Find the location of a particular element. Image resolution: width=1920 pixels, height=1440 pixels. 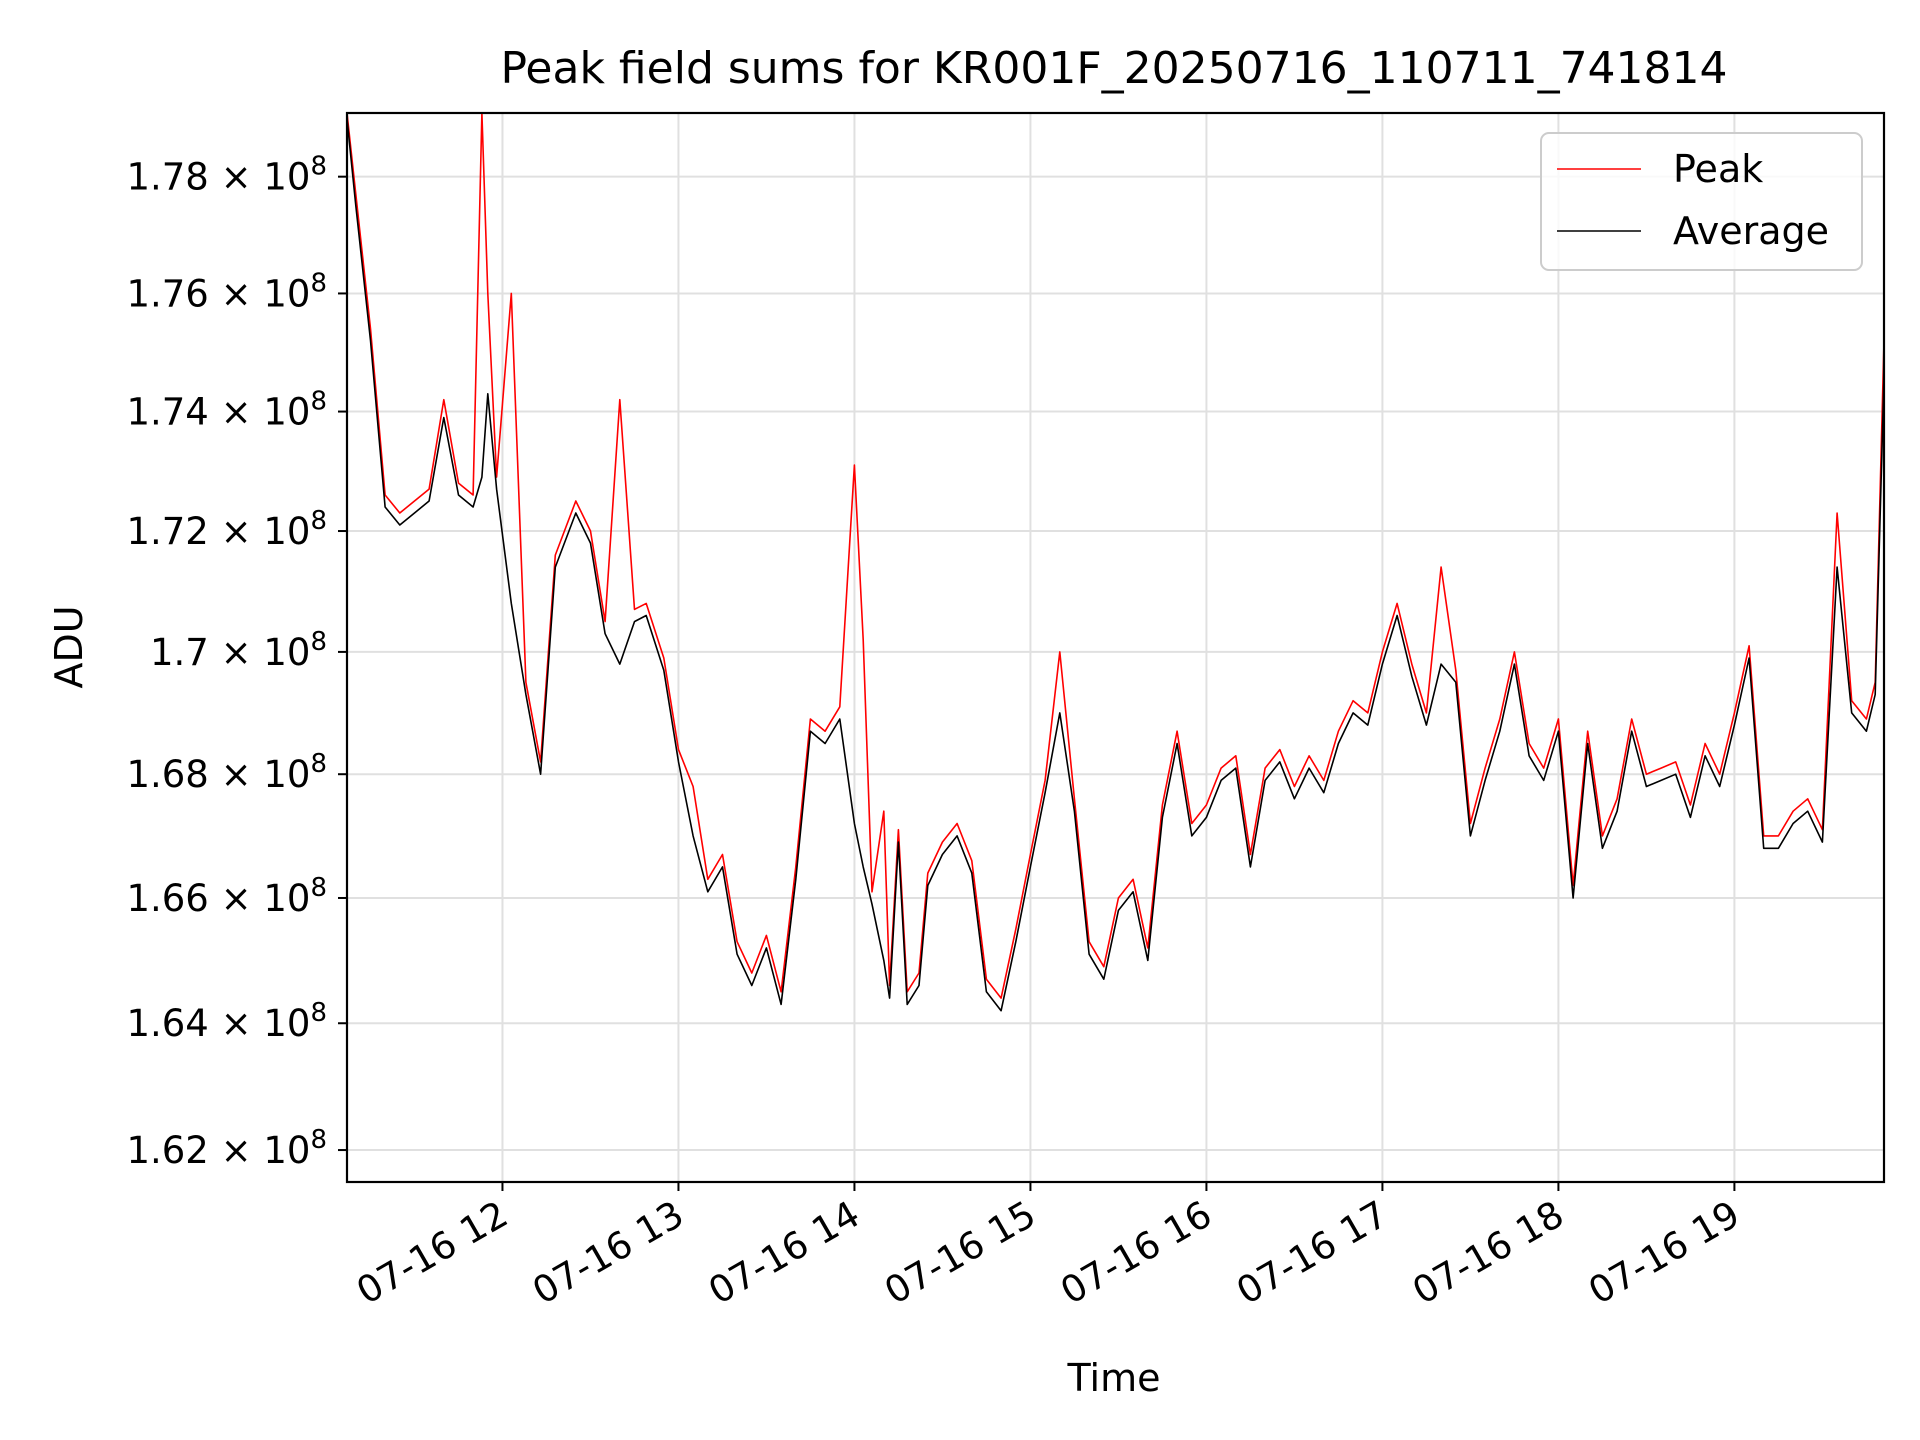

y-tick-mantissa: 1.76 is located at coordinates (167, 293).